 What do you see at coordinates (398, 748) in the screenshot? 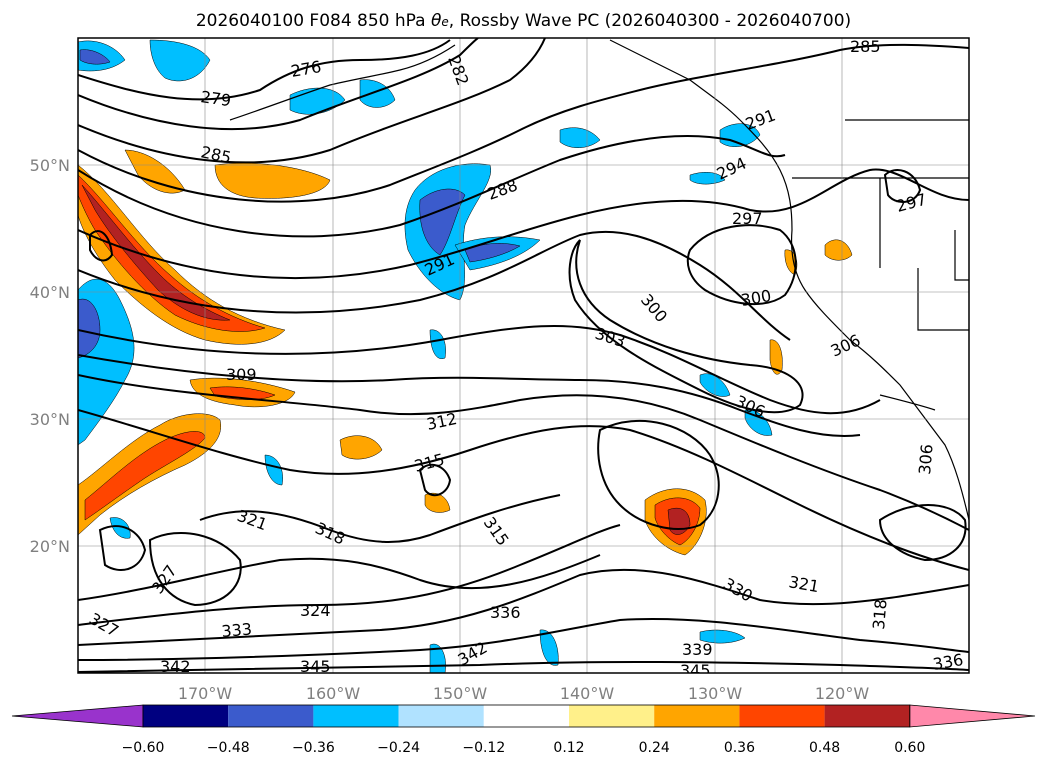
I see `colorbar-tick: −0.24` at bounding box center [398, 748].